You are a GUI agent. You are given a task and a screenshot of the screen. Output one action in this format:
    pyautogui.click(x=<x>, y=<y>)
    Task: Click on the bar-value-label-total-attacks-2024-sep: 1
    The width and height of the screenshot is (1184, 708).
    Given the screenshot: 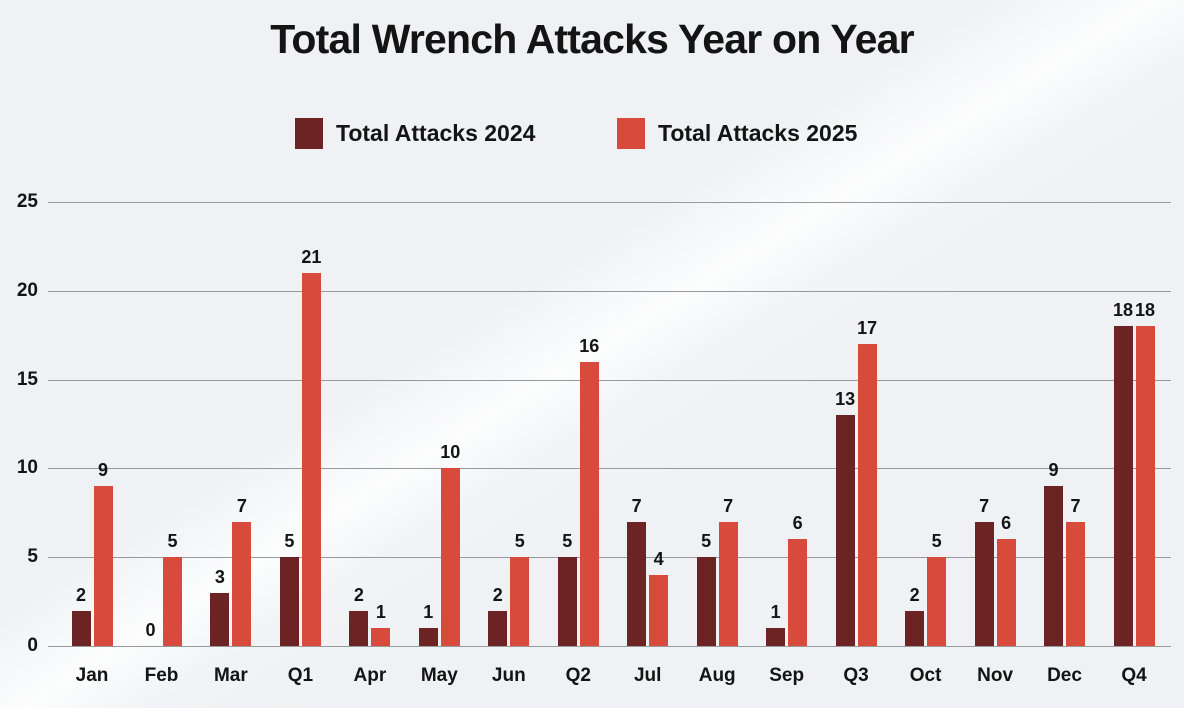 What is the action you would take?
    pyautogui.click(x=775, y=612)
    